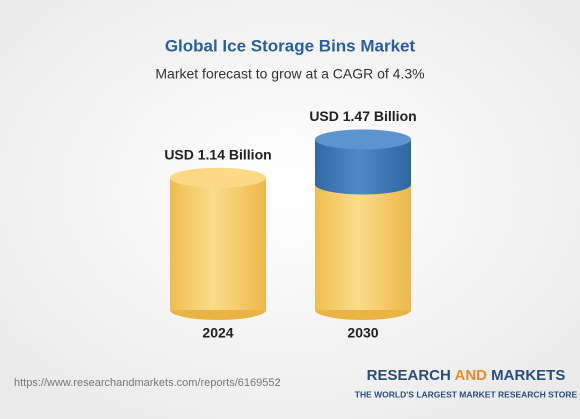 This screenshot has height=419, width=580. Describe the element at coordinates (528, 375) in the screenshot. I see `logo-part: MARKETS` at that location.